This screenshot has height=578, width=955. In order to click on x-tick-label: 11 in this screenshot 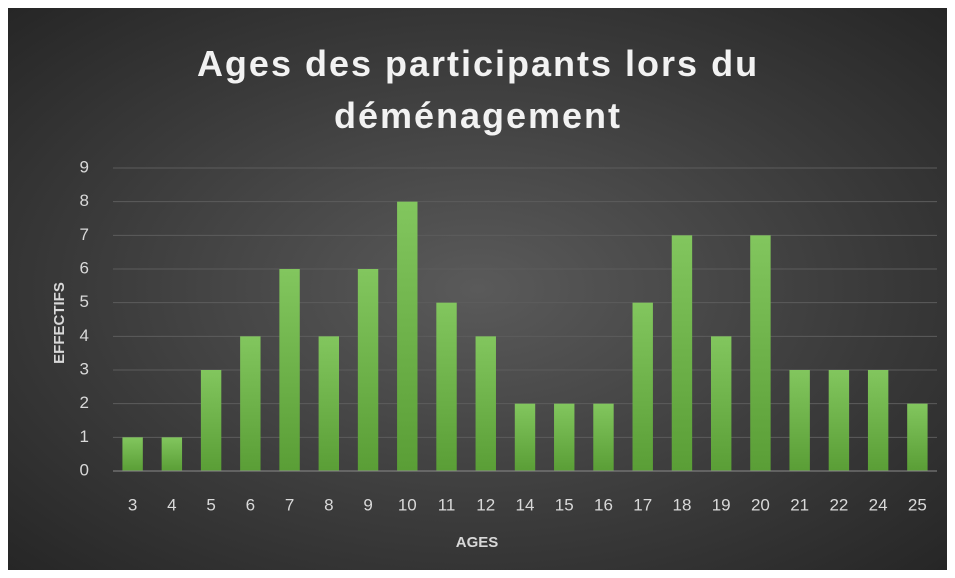, I will do `click(447, 504)`.